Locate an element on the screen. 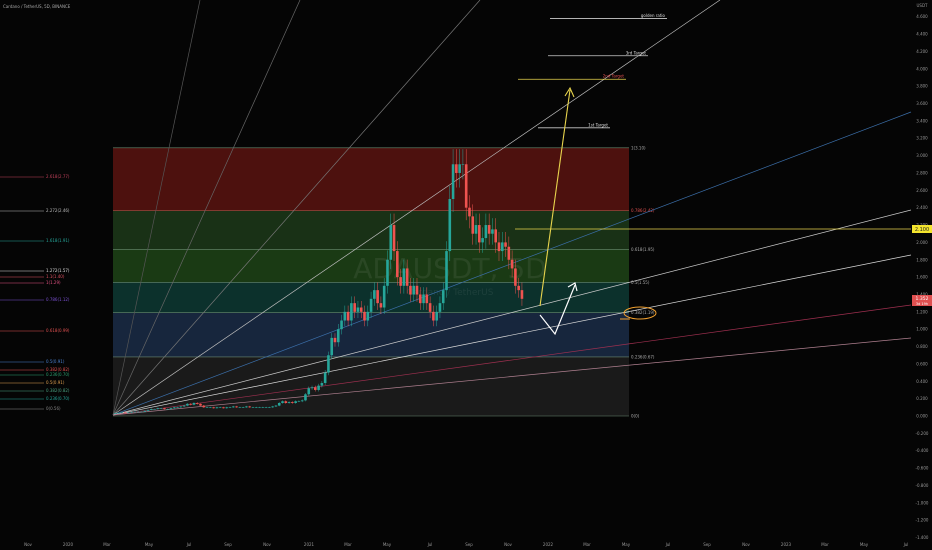  projection-arrow-white is located at coordinates (558, 309).